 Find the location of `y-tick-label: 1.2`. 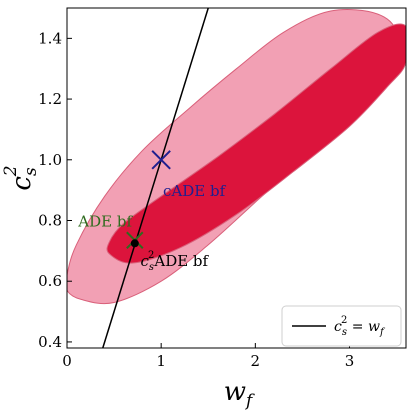

y-tick-label: 1.2 is located at coordinates (50, 99).